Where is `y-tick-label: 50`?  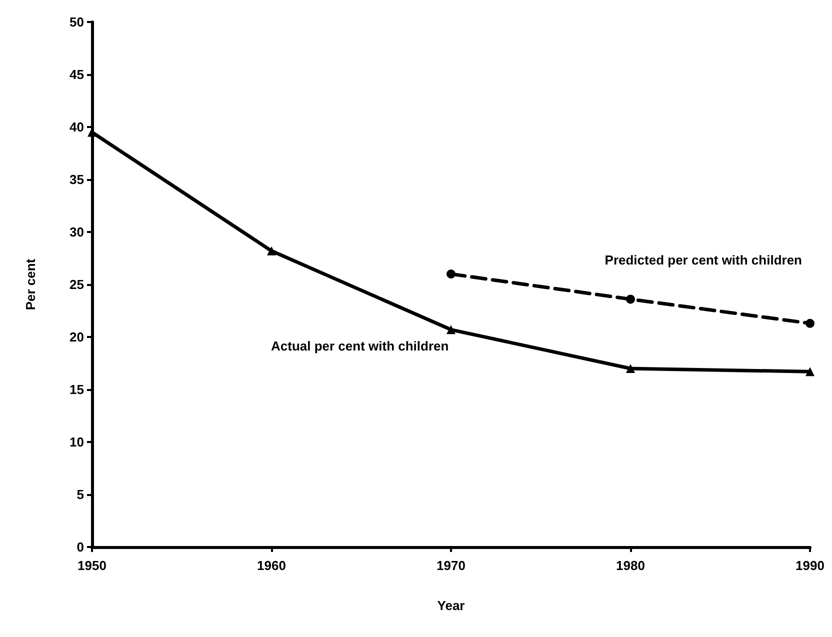 y-tick-label: 50 is located at coordinates (77, 22).